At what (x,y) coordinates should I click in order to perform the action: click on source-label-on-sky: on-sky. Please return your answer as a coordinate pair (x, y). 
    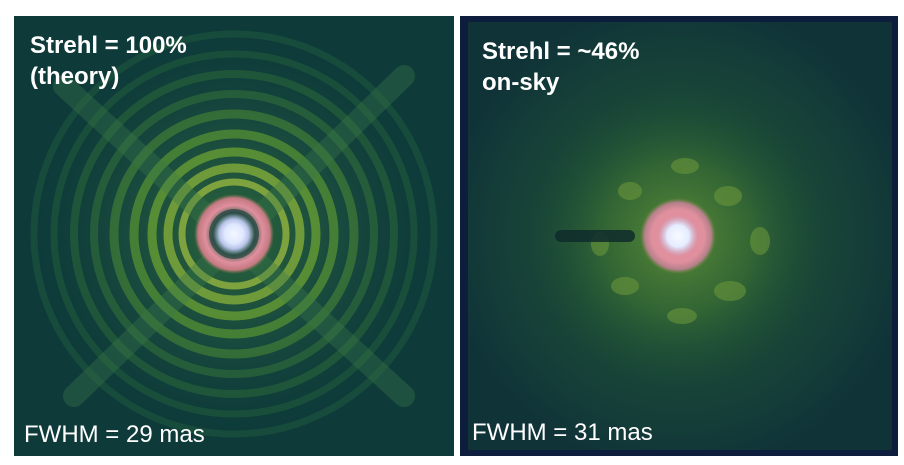
    Looking at the image, I should click on (521, 82).